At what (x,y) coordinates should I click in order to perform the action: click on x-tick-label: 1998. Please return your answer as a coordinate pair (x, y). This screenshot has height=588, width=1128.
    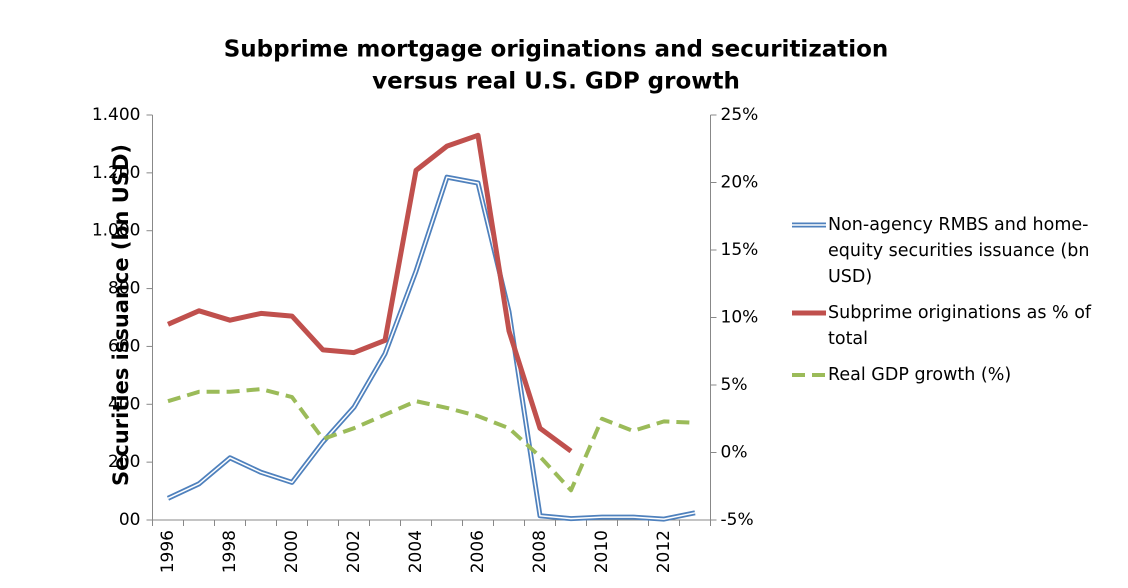
    Looking at the image, I should click on (230, 551).